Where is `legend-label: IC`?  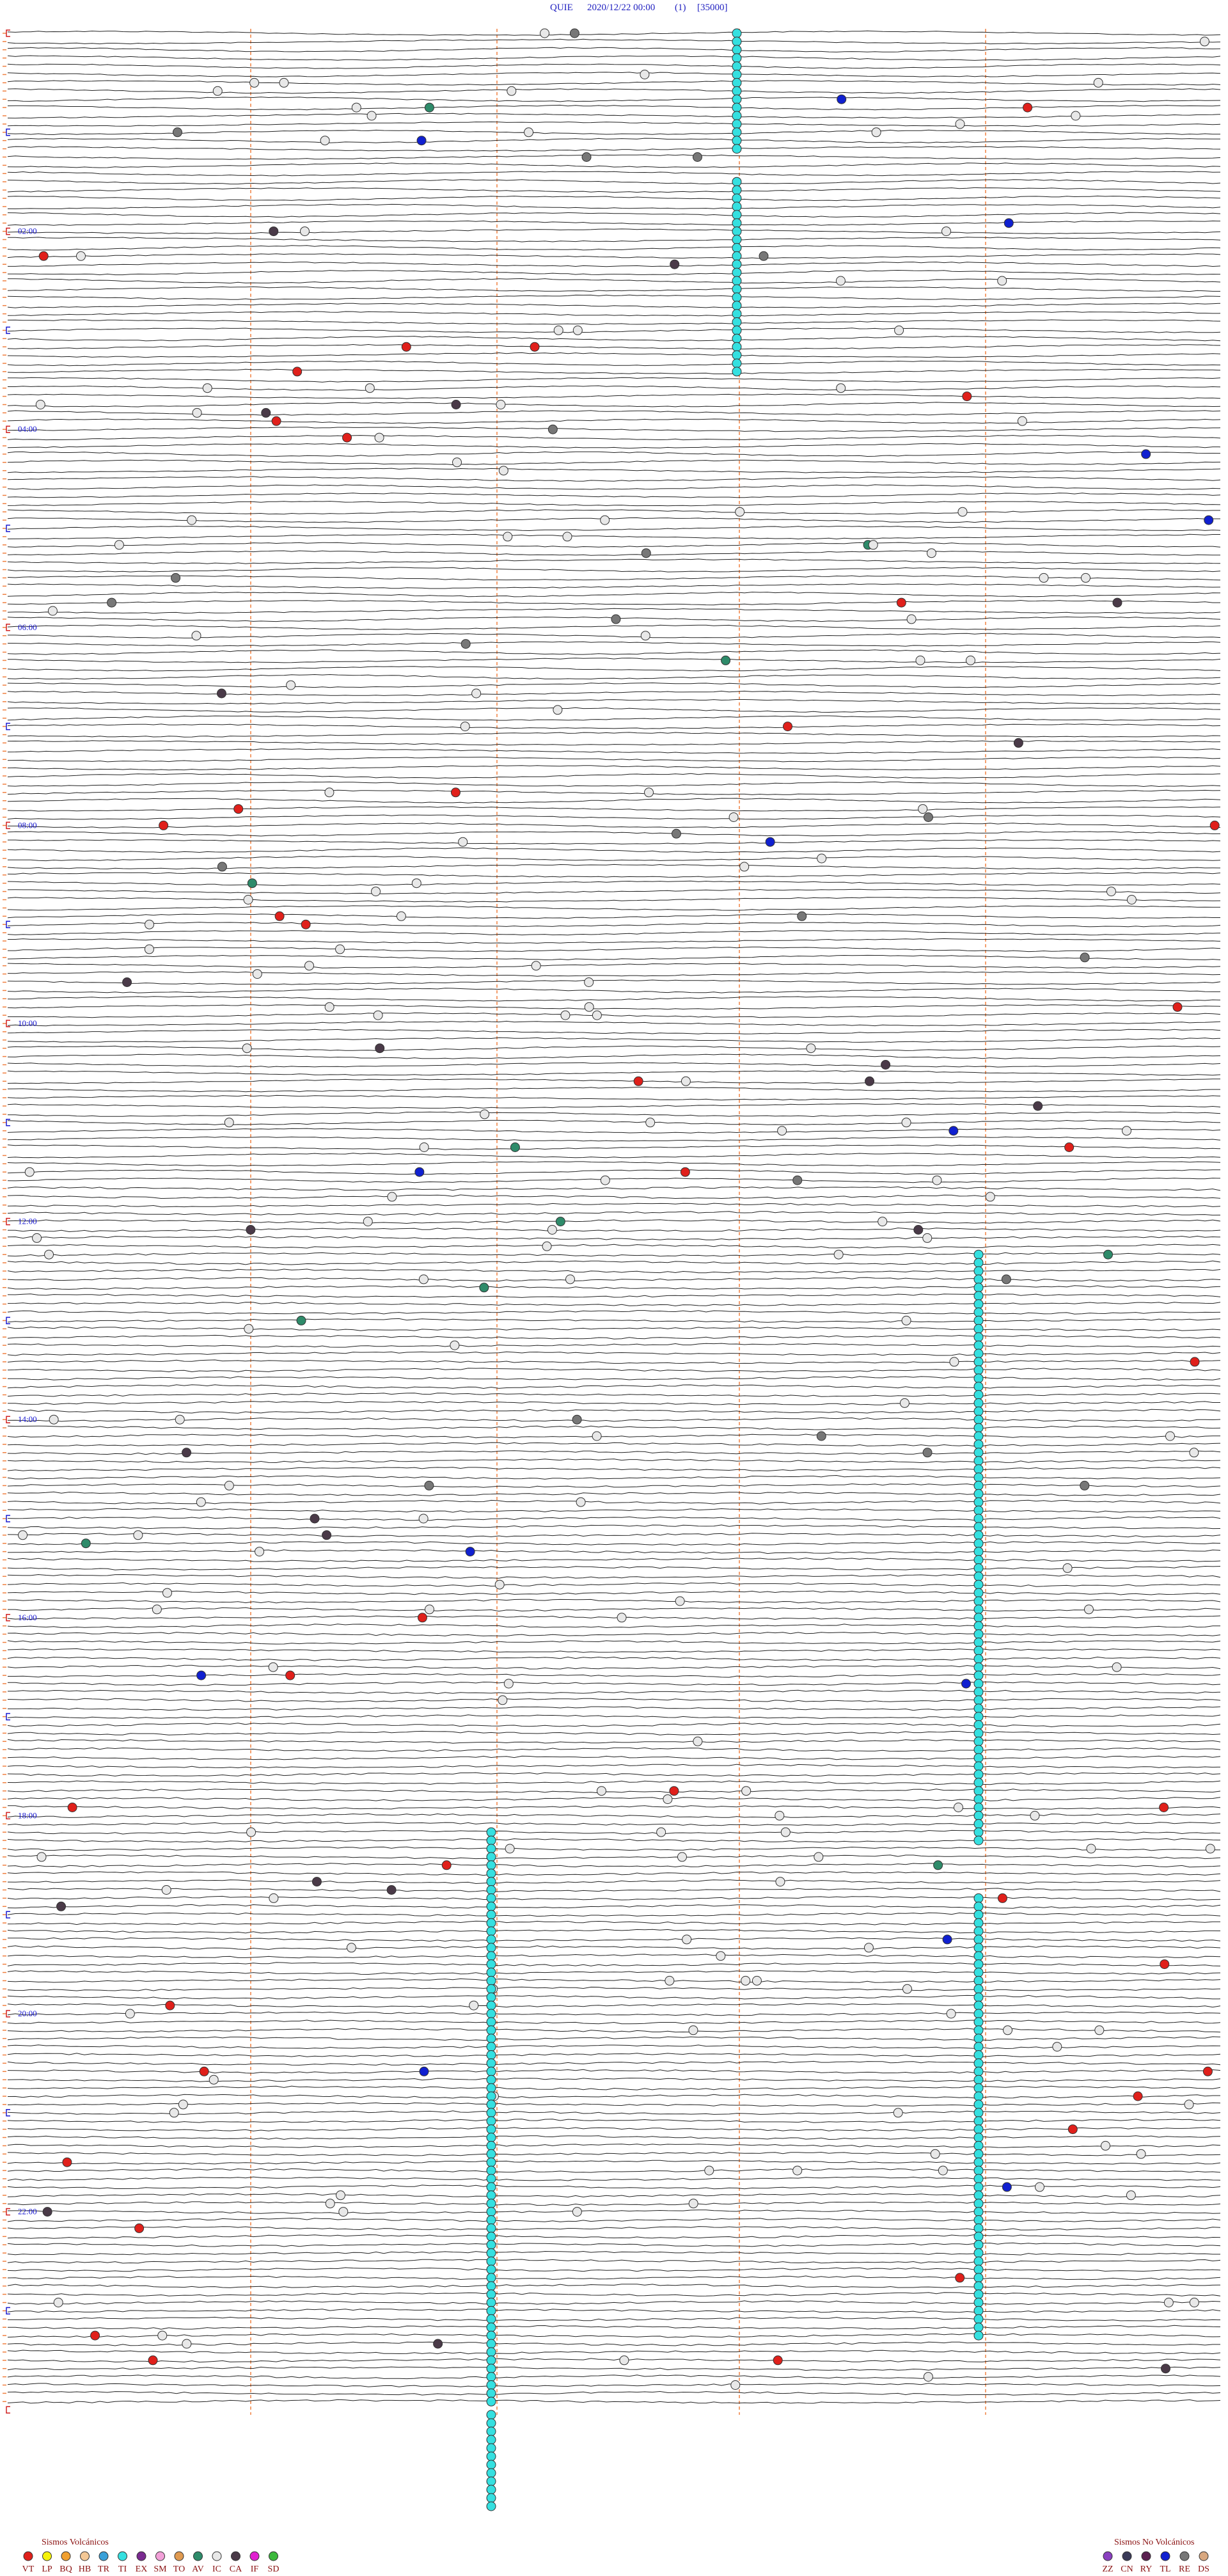 legend-label: IC is located at coordinates (216, 2569).